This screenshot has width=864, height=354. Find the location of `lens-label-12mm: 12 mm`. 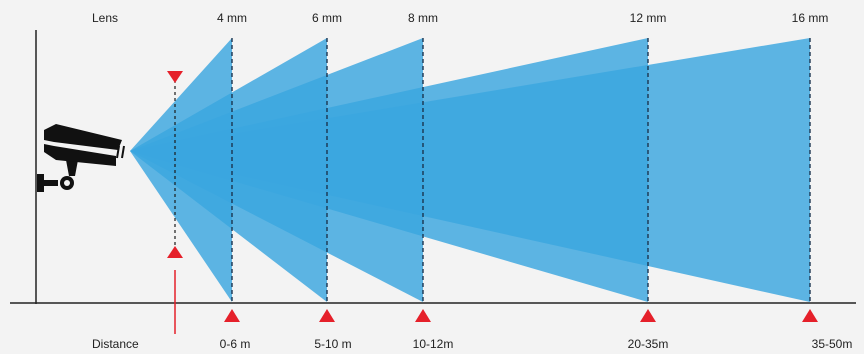

lens-label-12mm: 12 mm is located at coordinates (648, 18).